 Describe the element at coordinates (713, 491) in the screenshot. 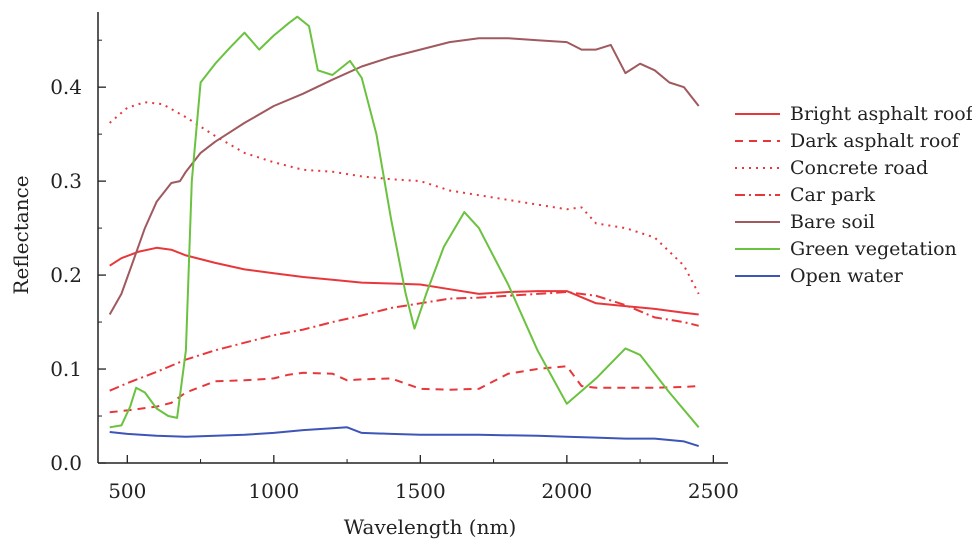

I see `x-tick-label: 2500` at that location.